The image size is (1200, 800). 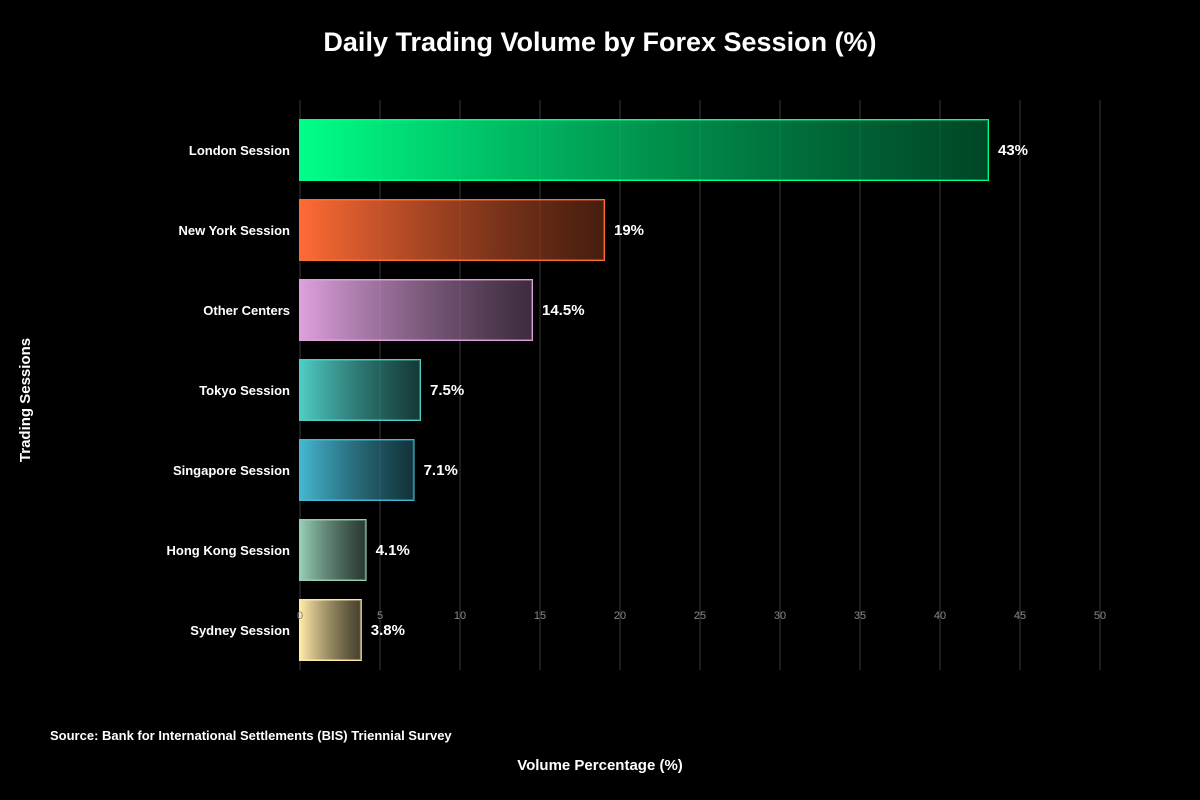 I want to click on category-label: New York Session, so click(x=234, y=230).